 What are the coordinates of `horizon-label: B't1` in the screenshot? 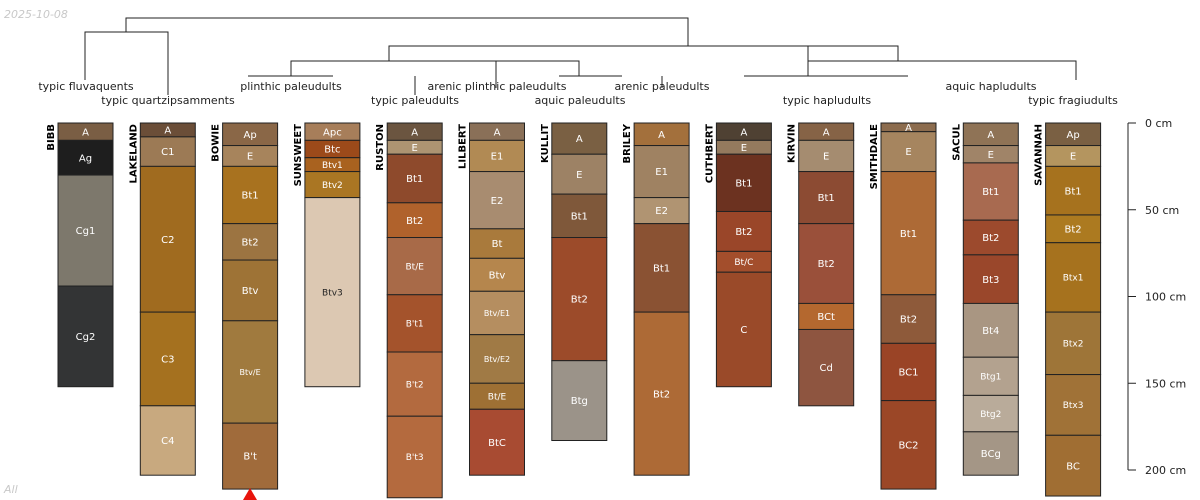 It's located at (415, 325).